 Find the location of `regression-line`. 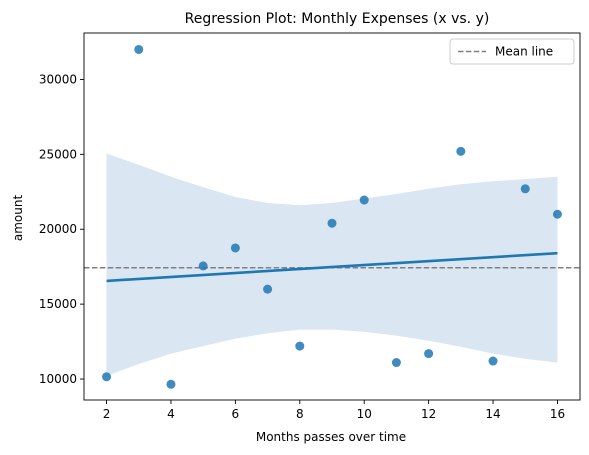

regression-line is located at coordinates (332, 267).